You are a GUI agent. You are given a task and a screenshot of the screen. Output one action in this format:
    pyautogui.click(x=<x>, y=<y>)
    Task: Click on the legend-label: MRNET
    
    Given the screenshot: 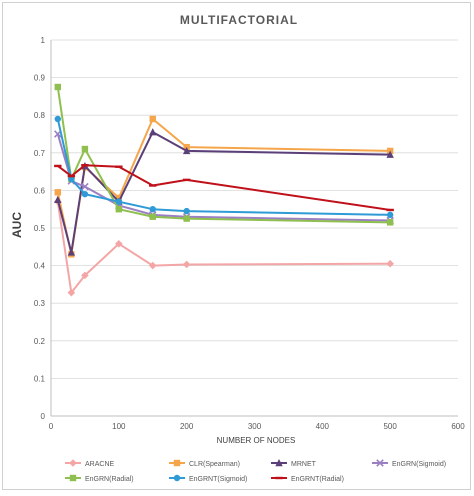 What is the action you would take?
    pyautogui.click(x=304, y=464)
    